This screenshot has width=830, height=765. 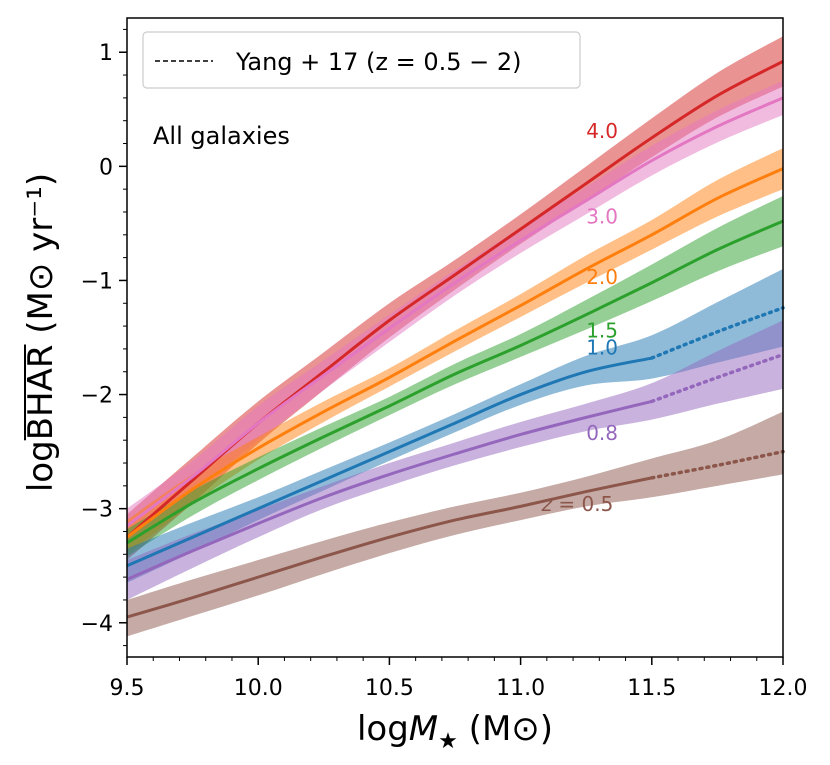 I want to click on series-label-1-5: 1.5, so click(x=602, y=331).